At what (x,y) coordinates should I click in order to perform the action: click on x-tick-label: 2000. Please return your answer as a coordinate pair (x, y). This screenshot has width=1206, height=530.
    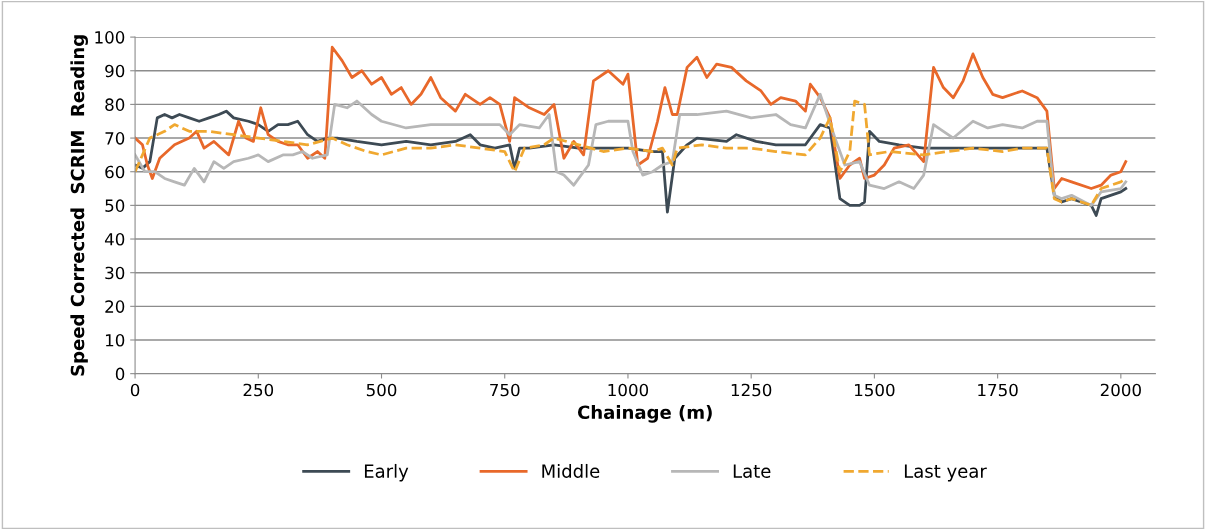
    Looking at the image, I should click on (1120, 390).